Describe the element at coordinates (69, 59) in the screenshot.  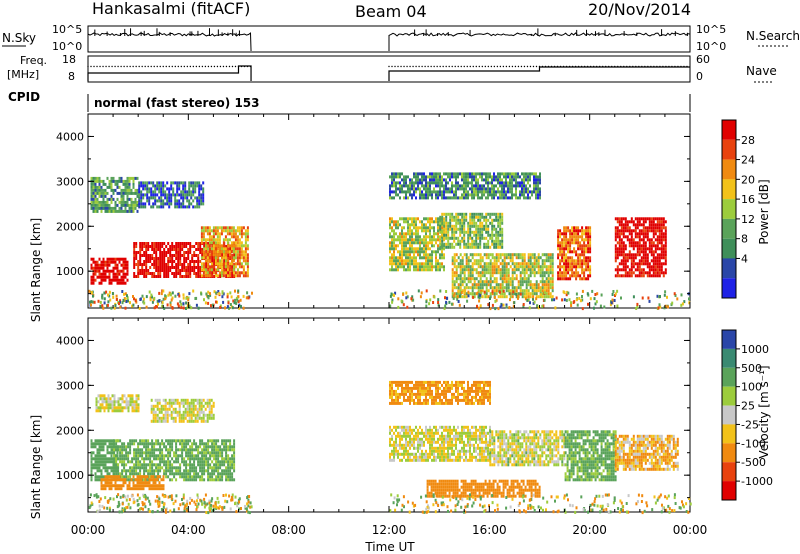
I see `freq-tick-top: 18` at that location.